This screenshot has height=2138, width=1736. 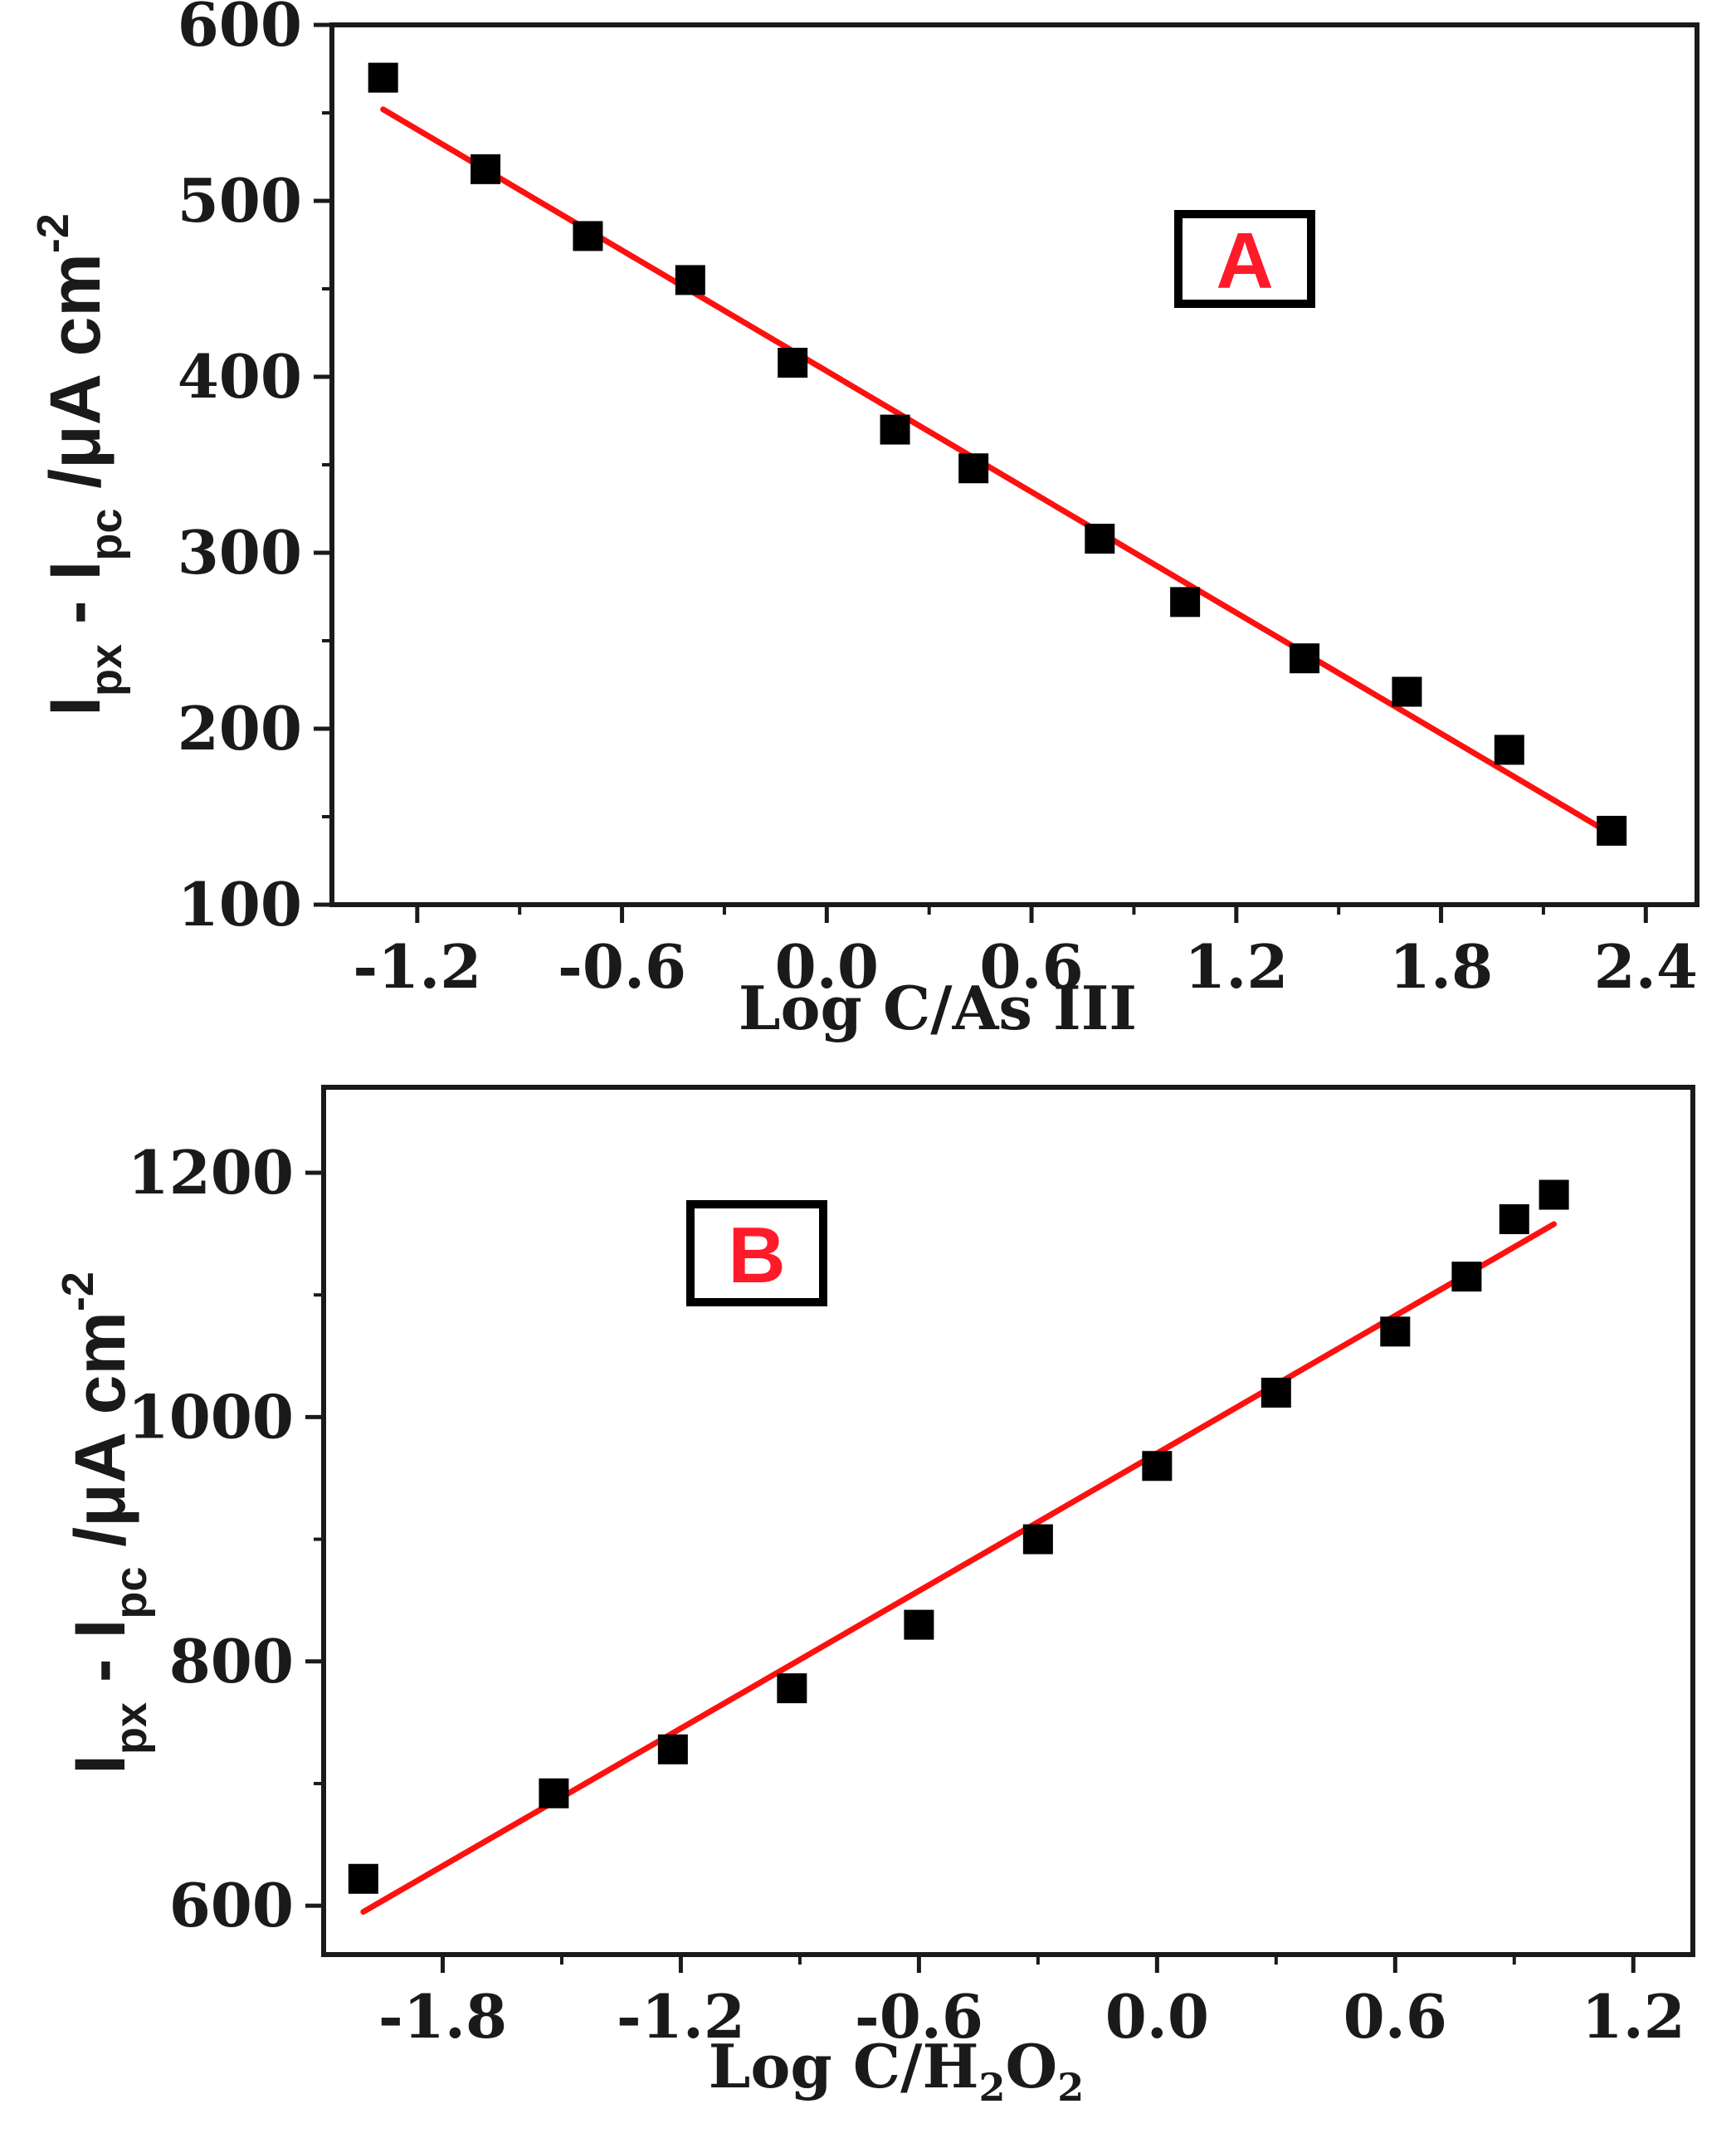 What do you see at coordinates (231, 1661) in the screenshot?
I see `y-tick-label: 800` at bounding box center [231, 1661].